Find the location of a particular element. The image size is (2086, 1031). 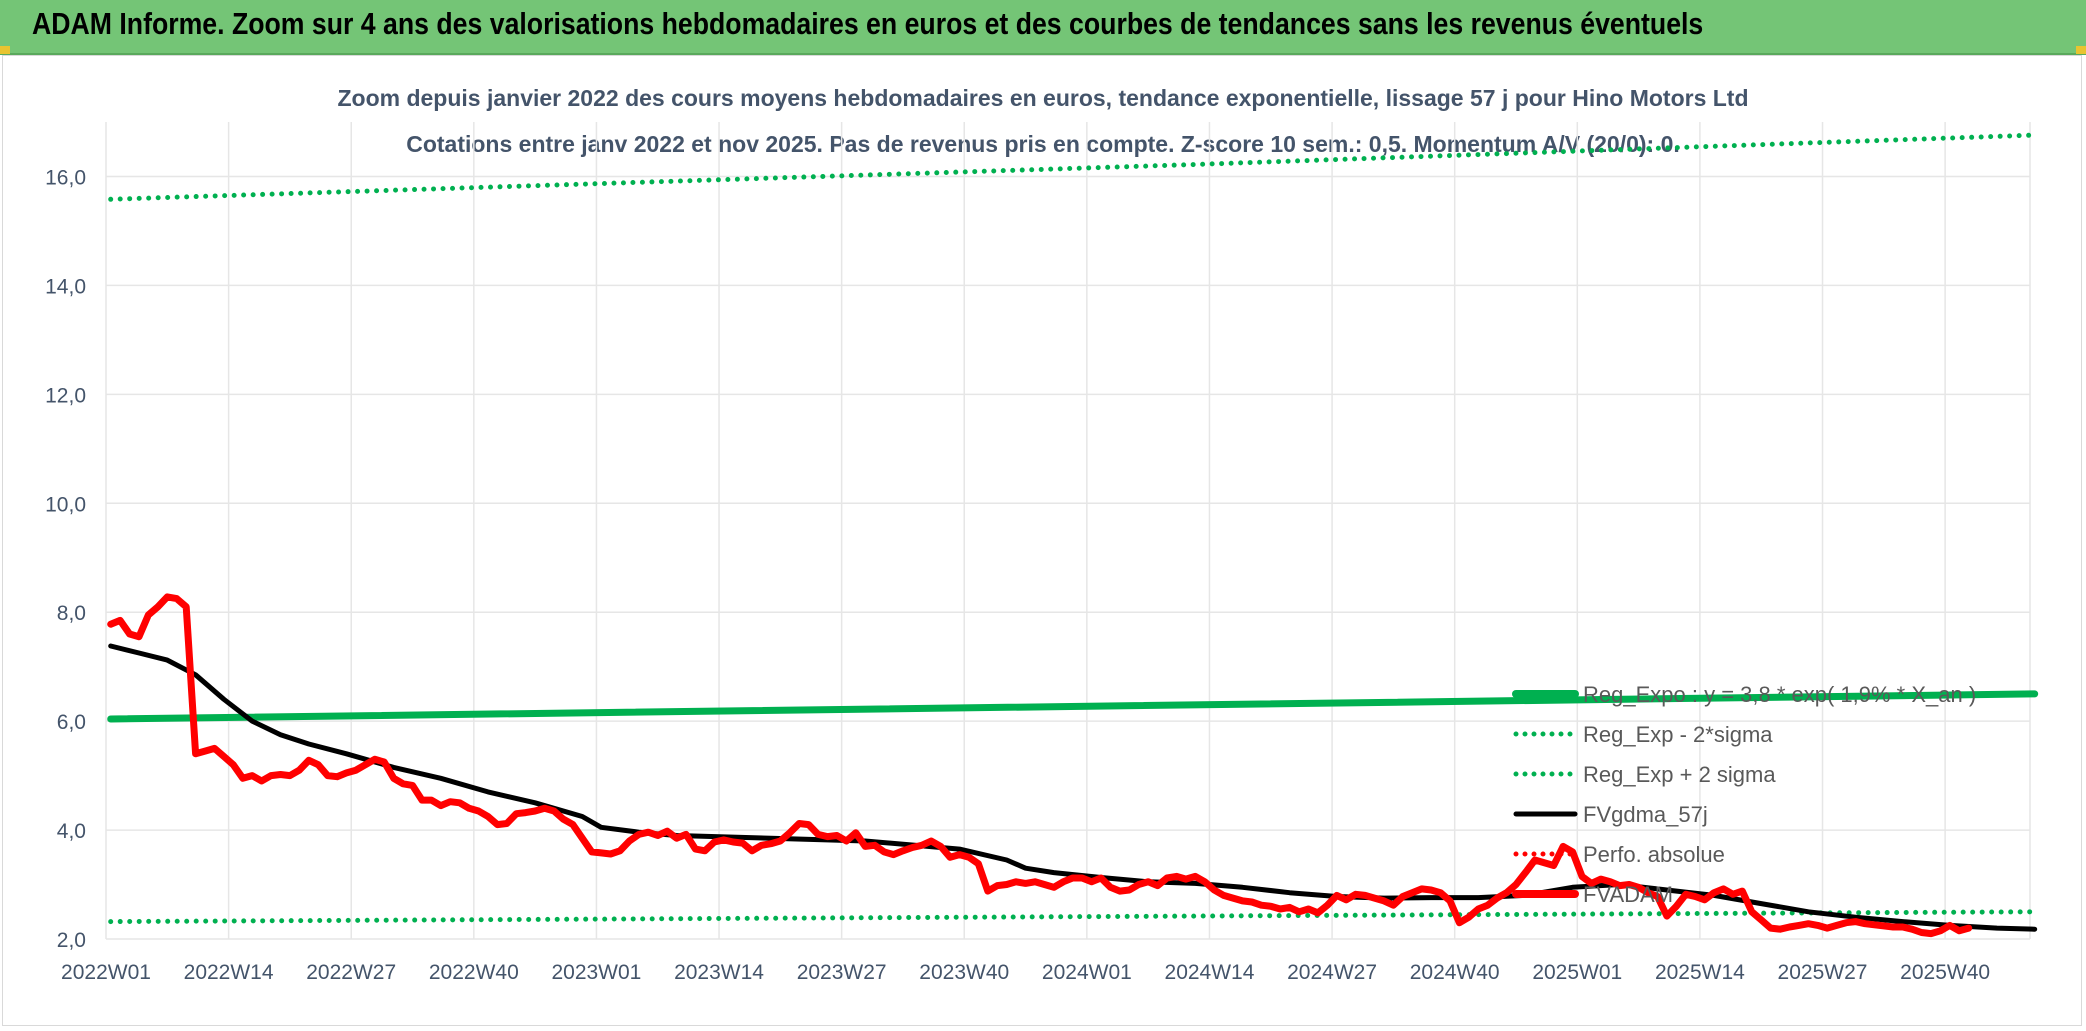

x-tick-label: 2023W01 is located at coordinates (596, 972).